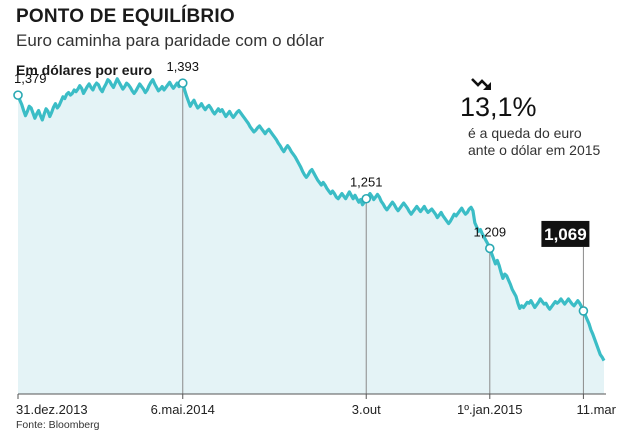 This screenshot has height=437, width=620. I want to click on y-axis-unit-label: Em dólares por euro, so click(84, 70).